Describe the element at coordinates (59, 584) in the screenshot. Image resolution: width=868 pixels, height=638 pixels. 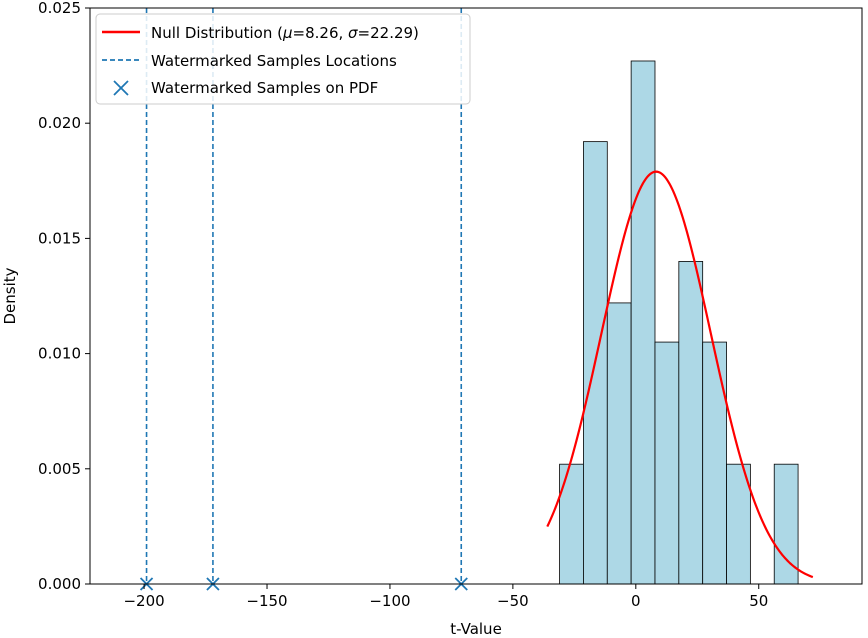
I see `y-tick-label: 0.000` at that location.